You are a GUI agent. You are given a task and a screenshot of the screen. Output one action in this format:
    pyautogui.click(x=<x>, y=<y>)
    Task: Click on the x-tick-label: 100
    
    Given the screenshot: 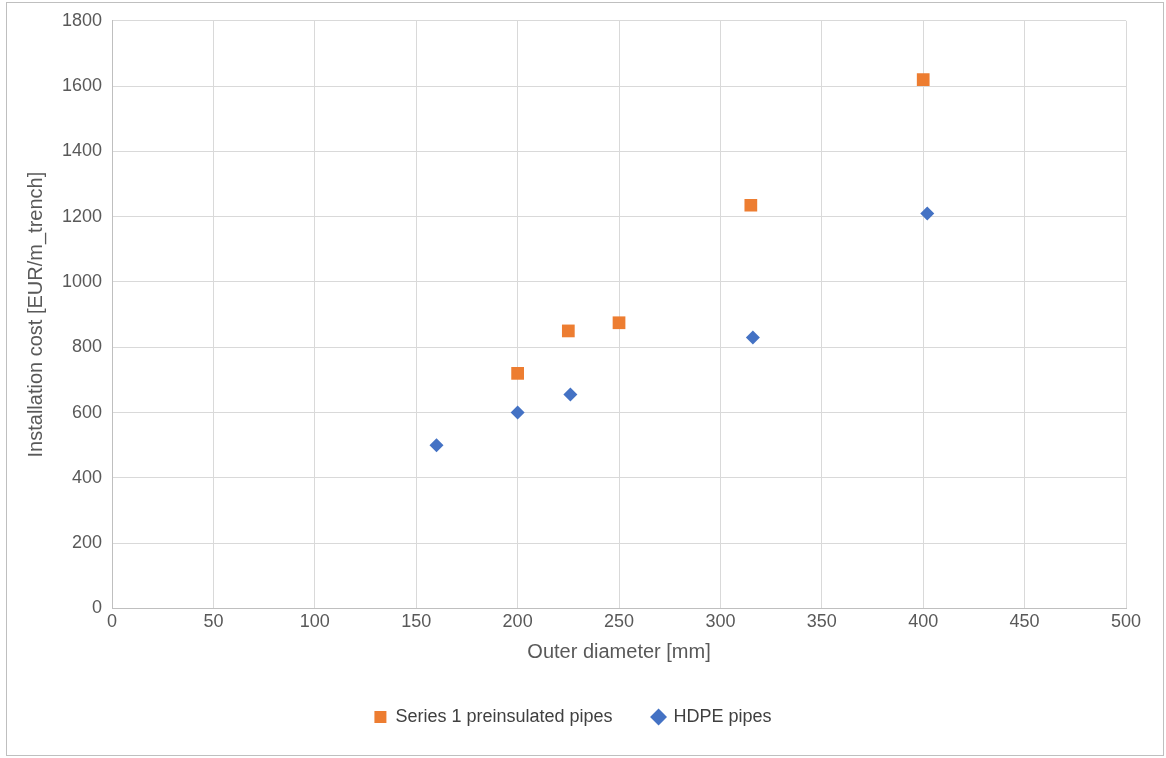 What is the action you would take?
    pyautogui.click(x=314, y=621)
    